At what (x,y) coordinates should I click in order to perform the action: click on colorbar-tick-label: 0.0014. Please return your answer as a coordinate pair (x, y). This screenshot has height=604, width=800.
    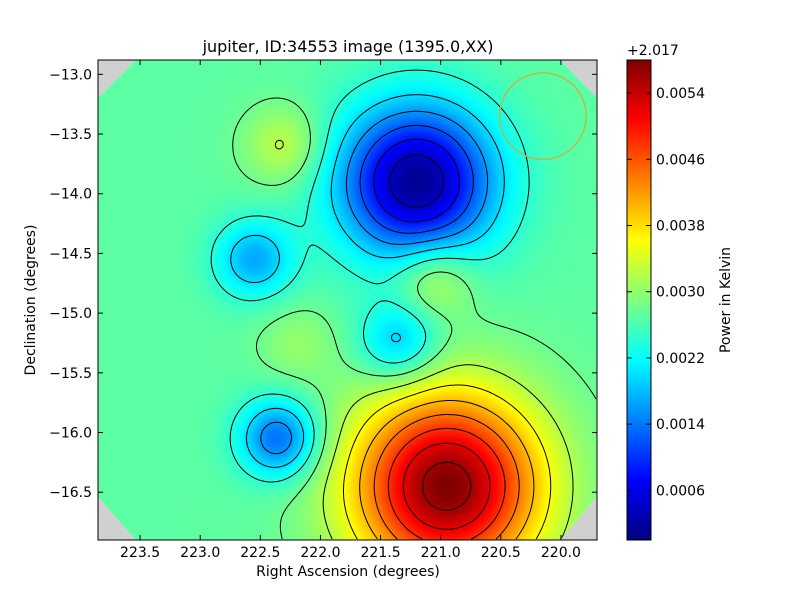
    Looking at the image, I should click on (680, 425).